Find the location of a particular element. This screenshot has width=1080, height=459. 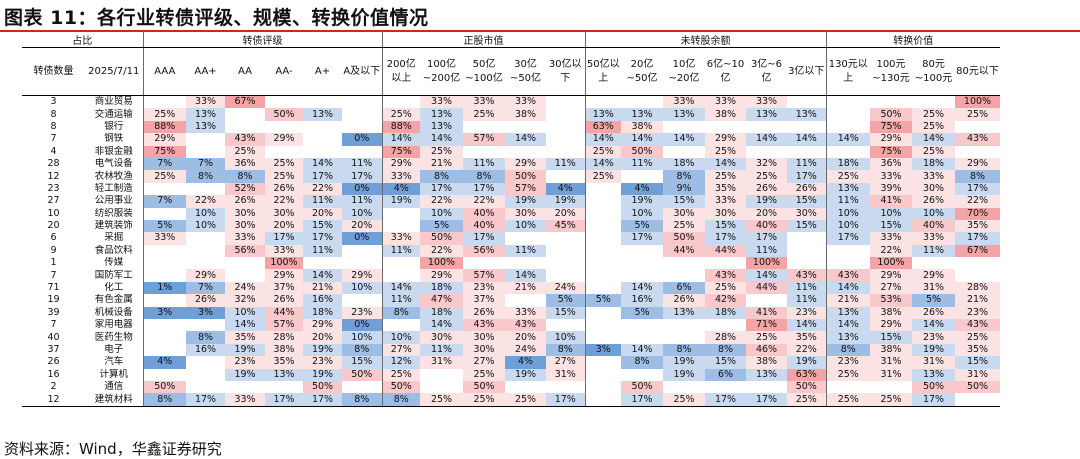

value-cell: 63% is located at coordinates (602, 127).